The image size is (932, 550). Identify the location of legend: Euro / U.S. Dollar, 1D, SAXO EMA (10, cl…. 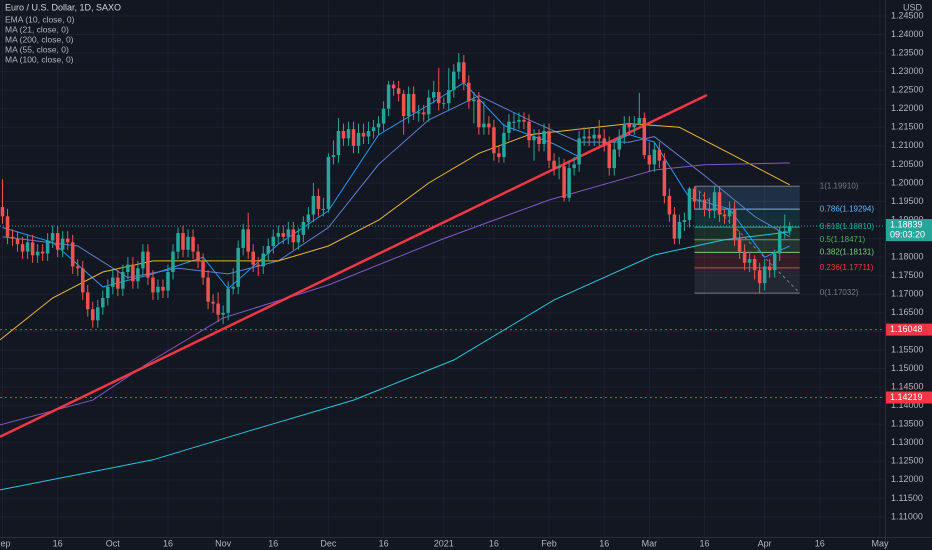
(63, 33).